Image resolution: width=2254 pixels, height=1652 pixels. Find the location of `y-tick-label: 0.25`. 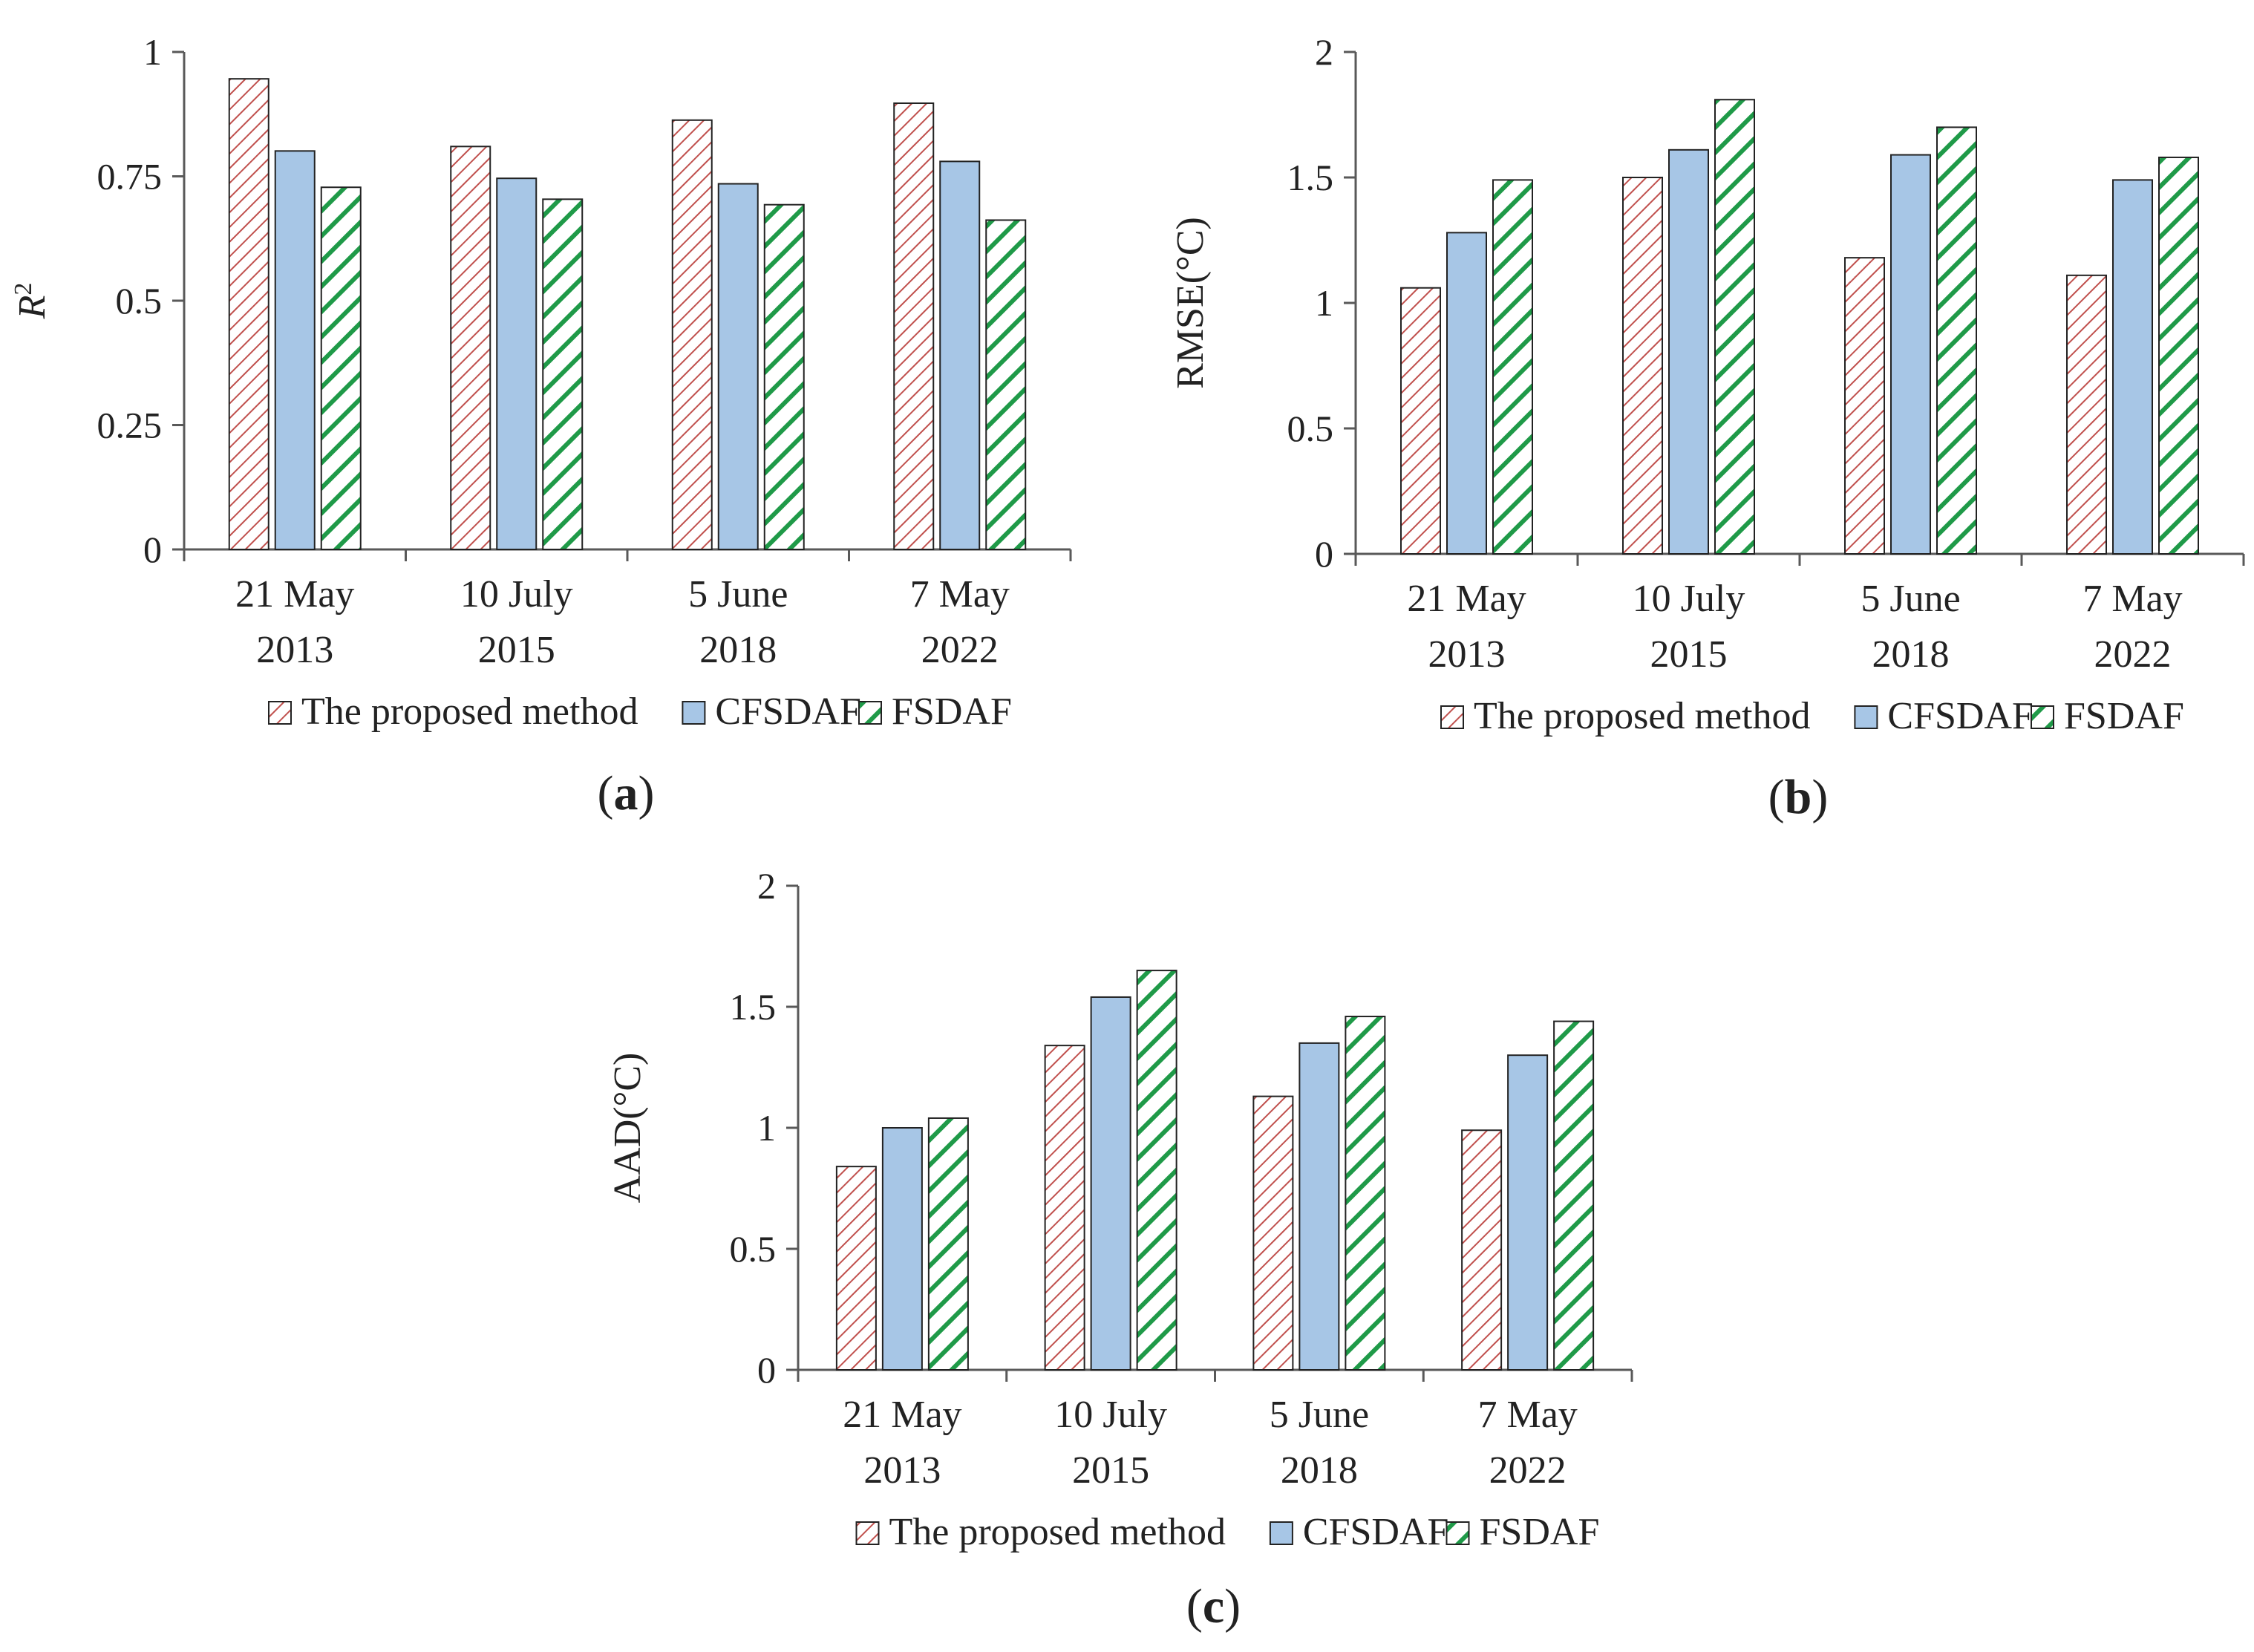

y-tick-label: 0.25 is located at coordinates (130, 425).